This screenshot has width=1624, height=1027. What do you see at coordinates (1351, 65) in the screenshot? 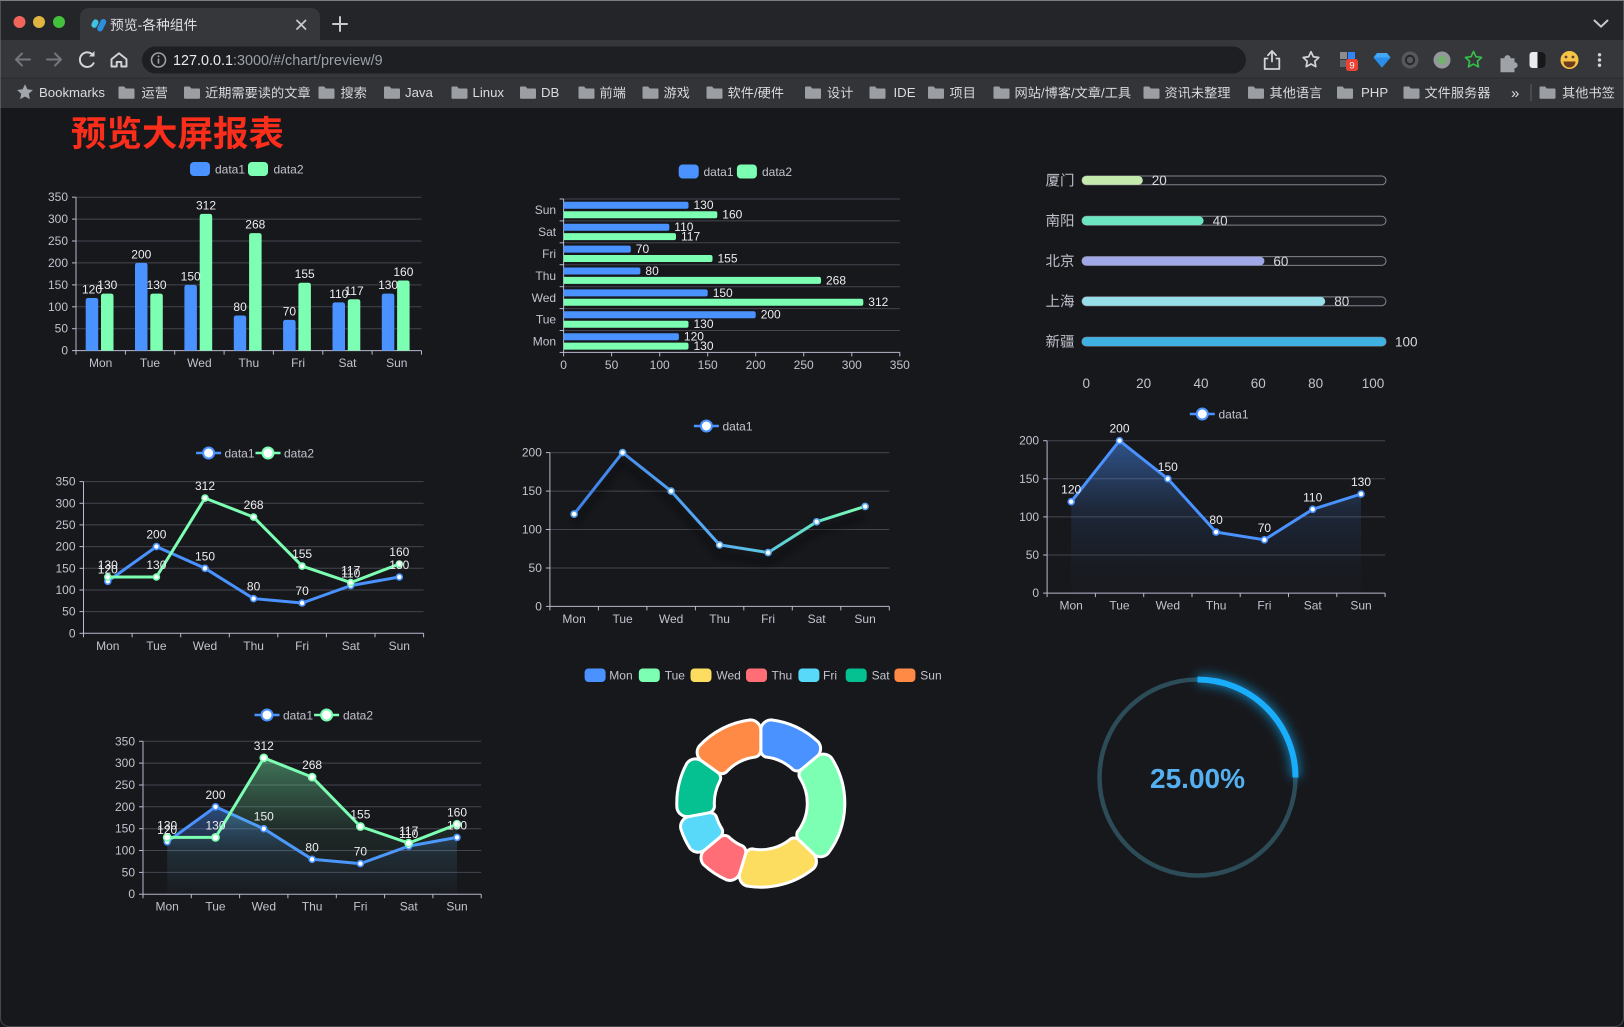
I see `svg-text: 9` at bounding box center [1351, 65].